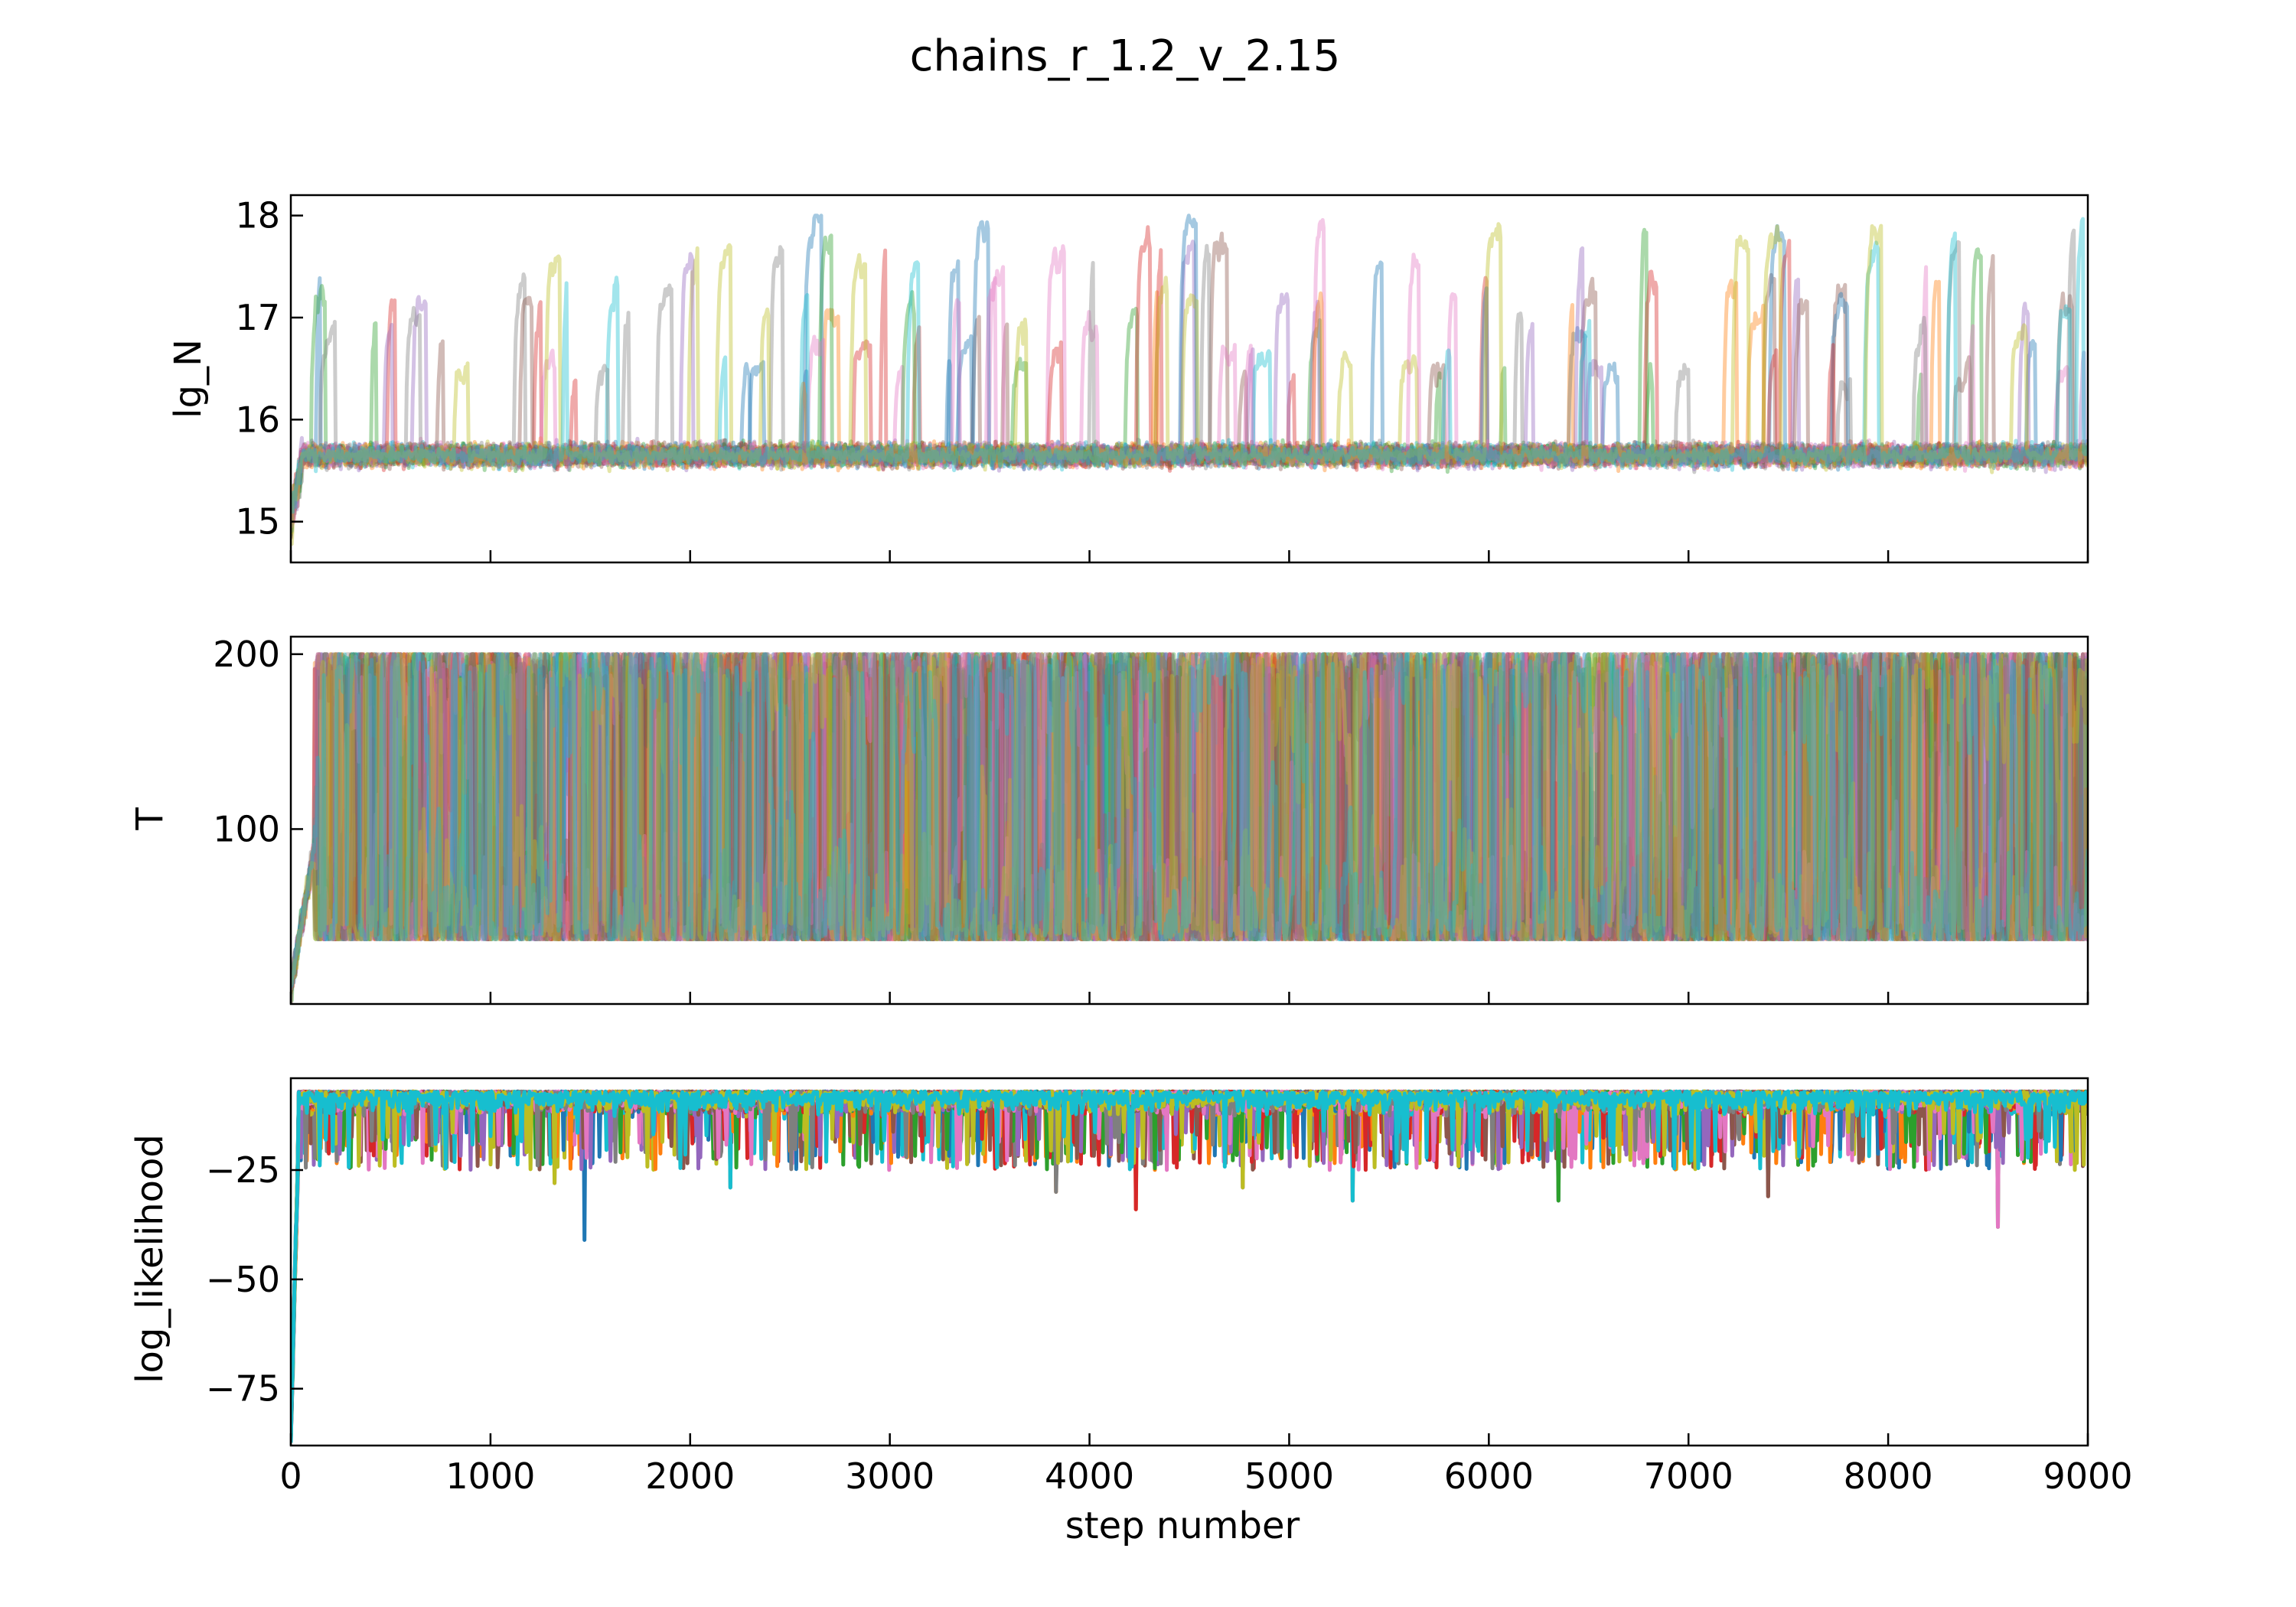  I want to click on y-tick-label: 15, so click(257, 522).